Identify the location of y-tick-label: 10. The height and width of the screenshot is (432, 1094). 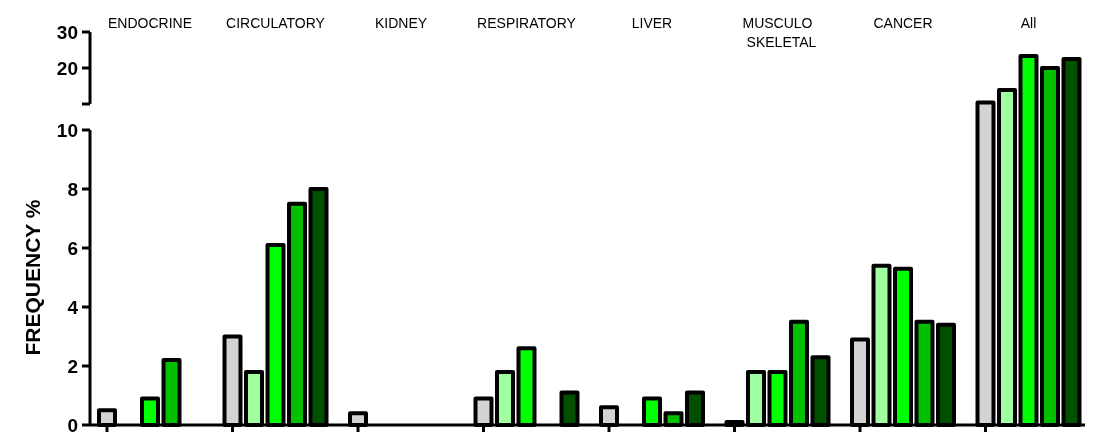
(67, 130).